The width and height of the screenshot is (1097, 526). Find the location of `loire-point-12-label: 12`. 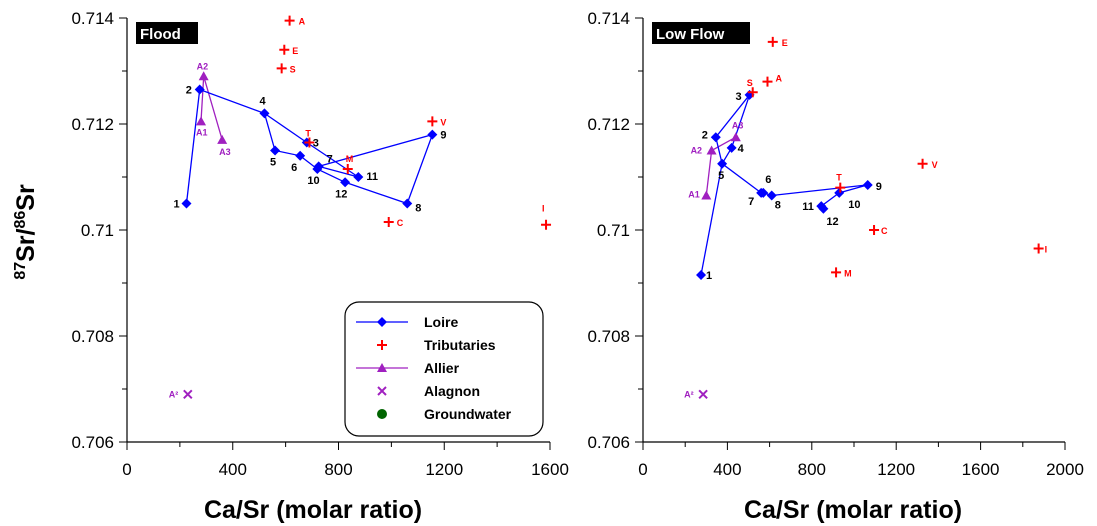

loire-point-12-label: 12 is located at coordinates (832, 222).